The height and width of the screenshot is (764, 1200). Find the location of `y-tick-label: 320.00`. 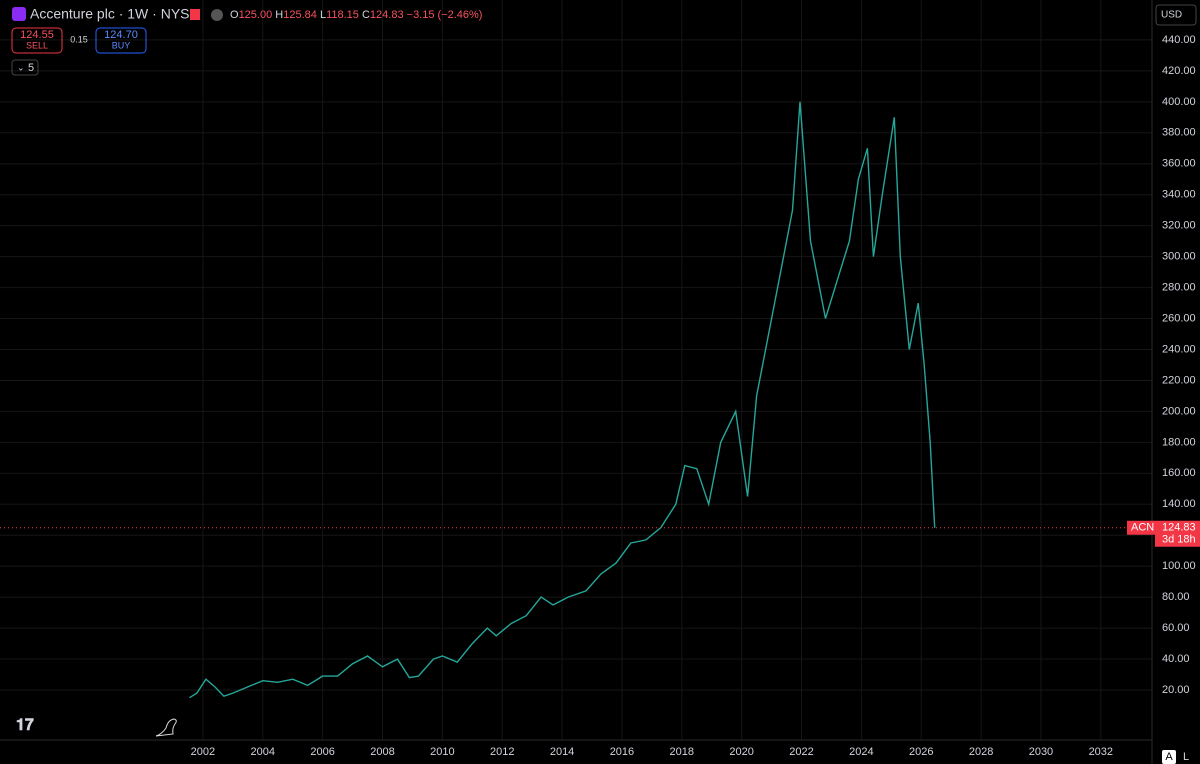

y-tick-label: 320.00 is located at coordinates (1179, 226).